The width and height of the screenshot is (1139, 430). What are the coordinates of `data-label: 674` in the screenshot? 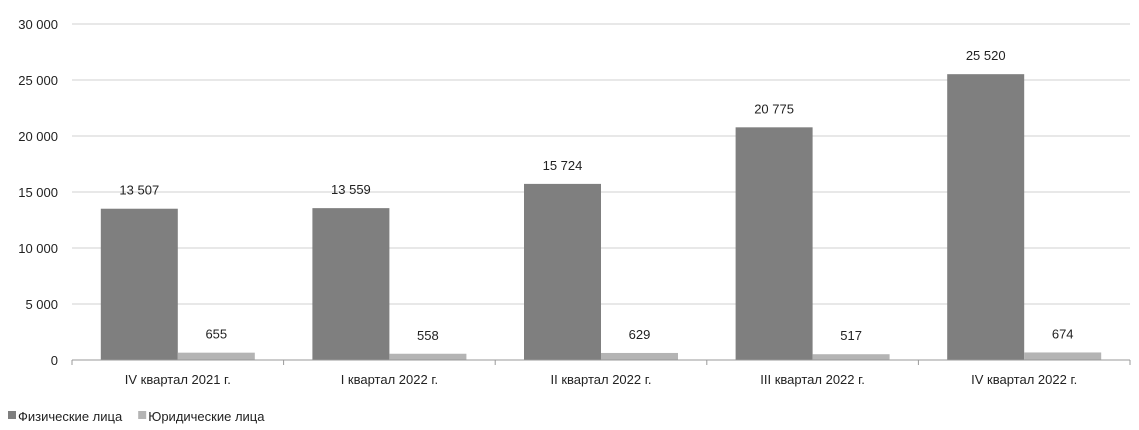 It's located at (1063, 333).